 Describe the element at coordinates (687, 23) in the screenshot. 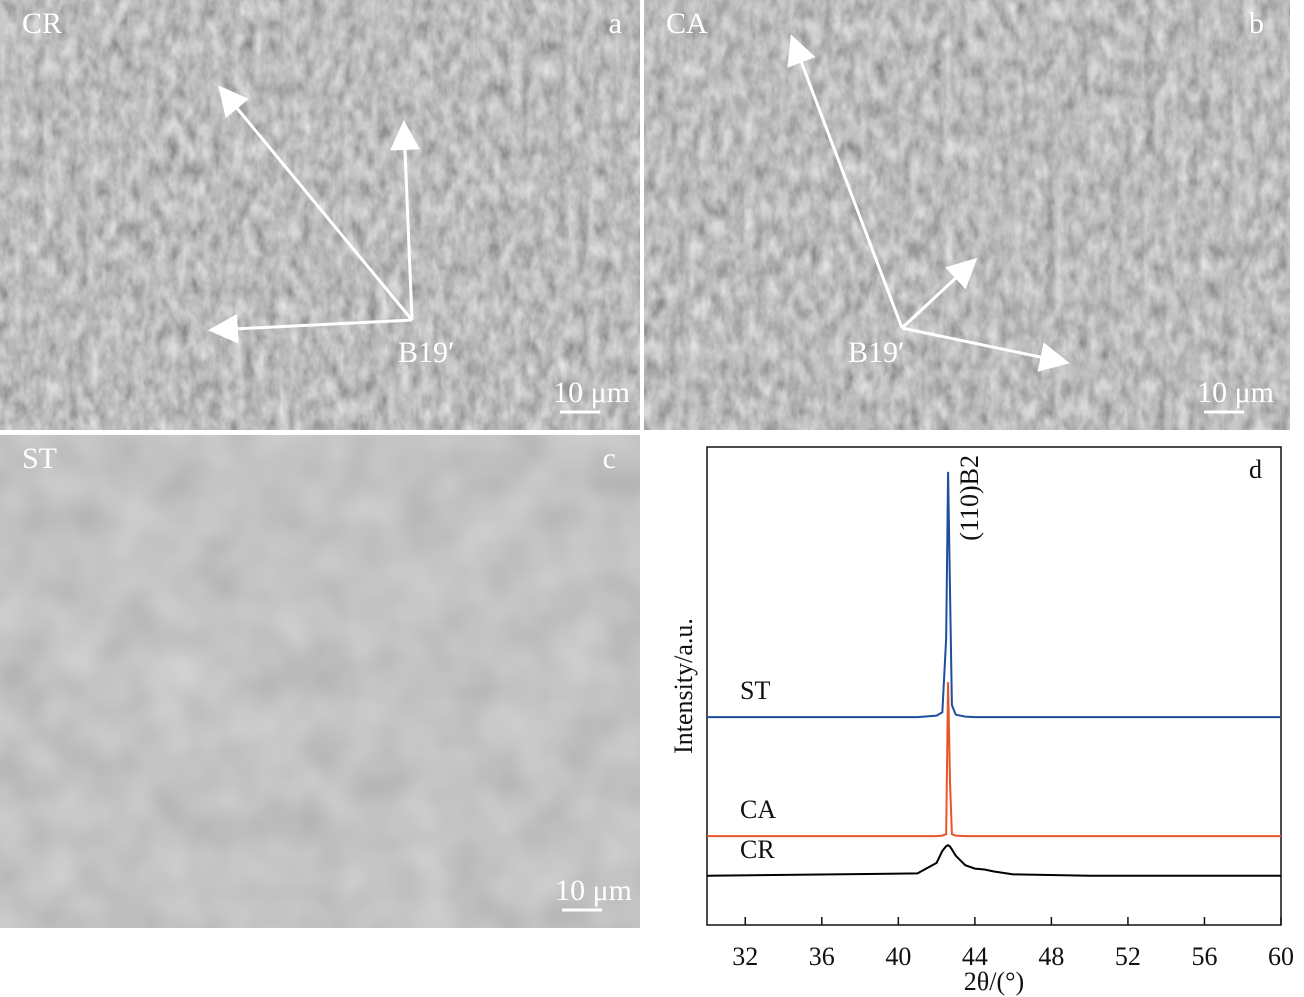

I see `panel-tag: CA` at that location.